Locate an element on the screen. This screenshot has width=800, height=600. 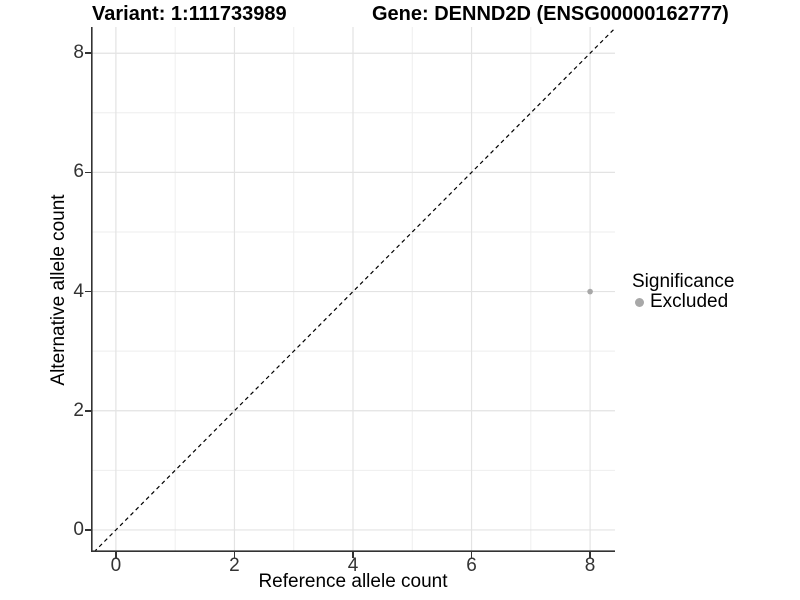
data-point is located at coordinates (590, 291).